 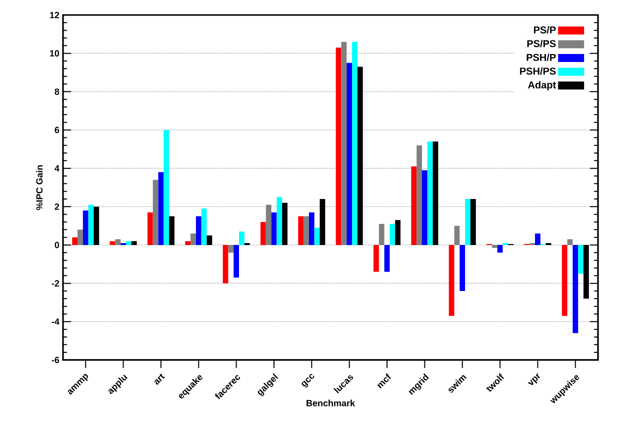 What do you see at coordinates (538, 71) in the screenshot?
I see `legend-label: PSH/PS` at bounding box center [538, 71].